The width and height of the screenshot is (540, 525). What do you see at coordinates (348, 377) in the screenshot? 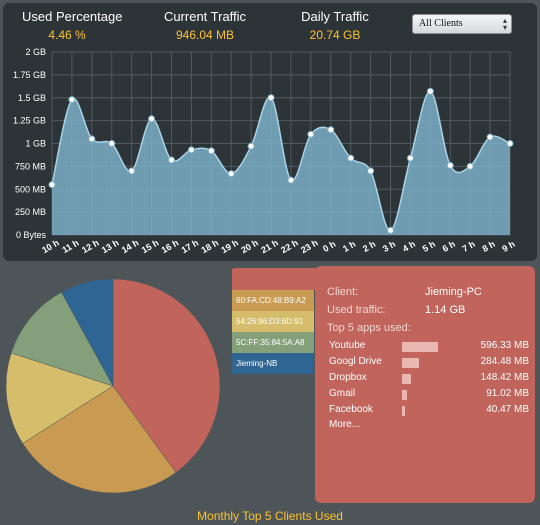
I see `app-name: Dropbox` at bounding box center [348, 377].